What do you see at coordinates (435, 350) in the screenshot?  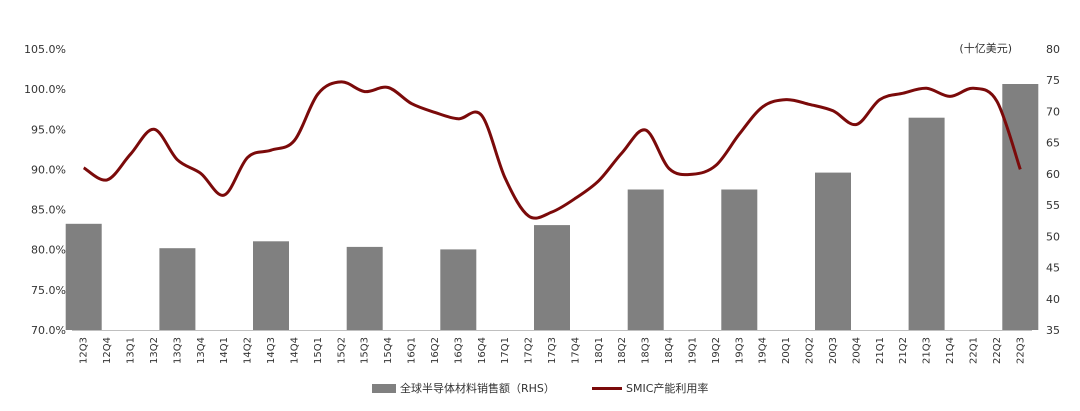 I see `x-tick-label: 16Q2` at bounding box center [435, 350].